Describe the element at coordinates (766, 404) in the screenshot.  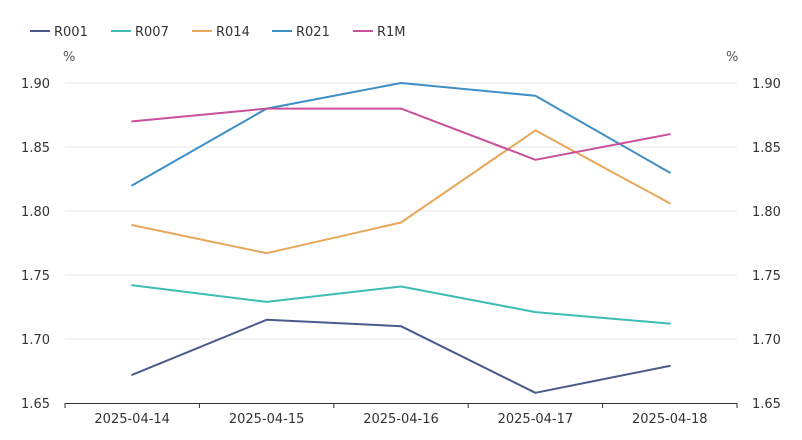
I see `y-tick-label-right: 1.65` at that location.